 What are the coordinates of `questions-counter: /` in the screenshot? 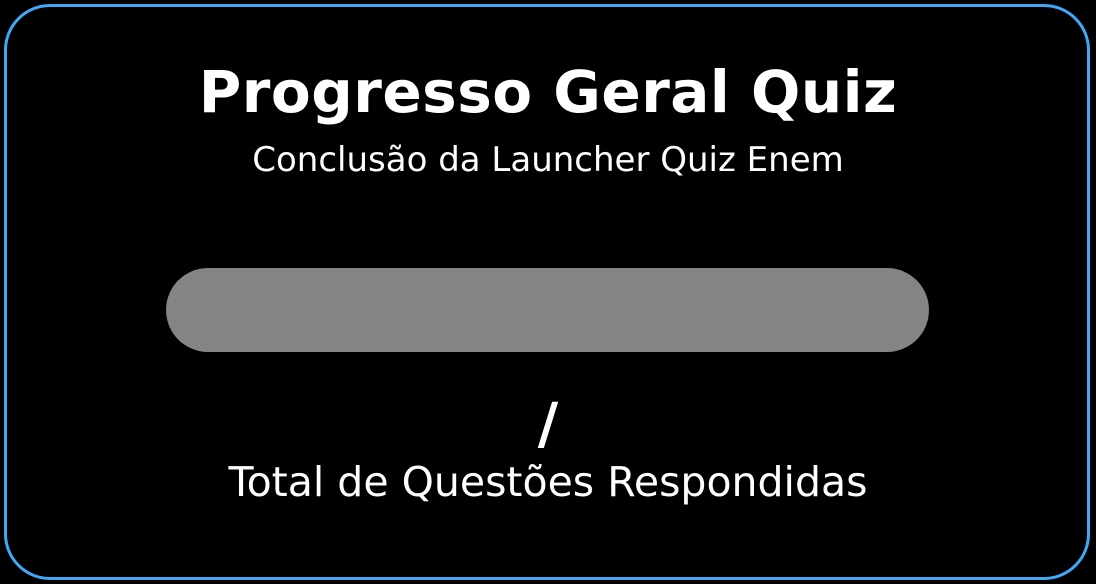 It's located at (548, 424).